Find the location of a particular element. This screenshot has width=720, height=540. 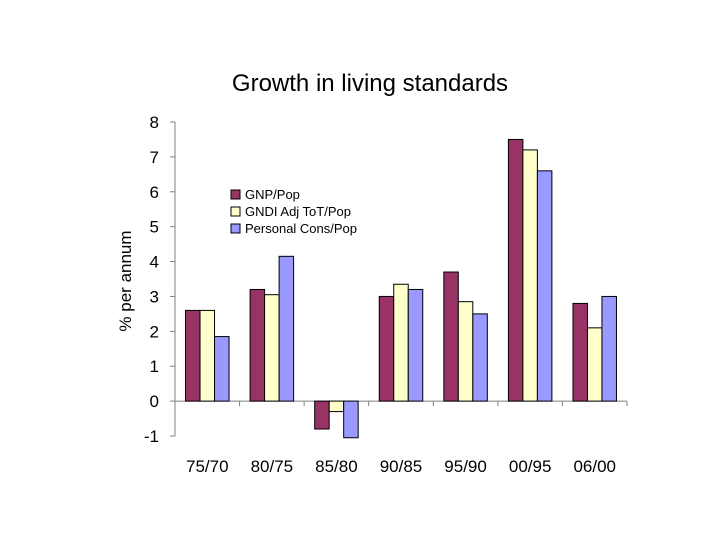

y-tick-label: 7 is located at coordinates (154, 157).